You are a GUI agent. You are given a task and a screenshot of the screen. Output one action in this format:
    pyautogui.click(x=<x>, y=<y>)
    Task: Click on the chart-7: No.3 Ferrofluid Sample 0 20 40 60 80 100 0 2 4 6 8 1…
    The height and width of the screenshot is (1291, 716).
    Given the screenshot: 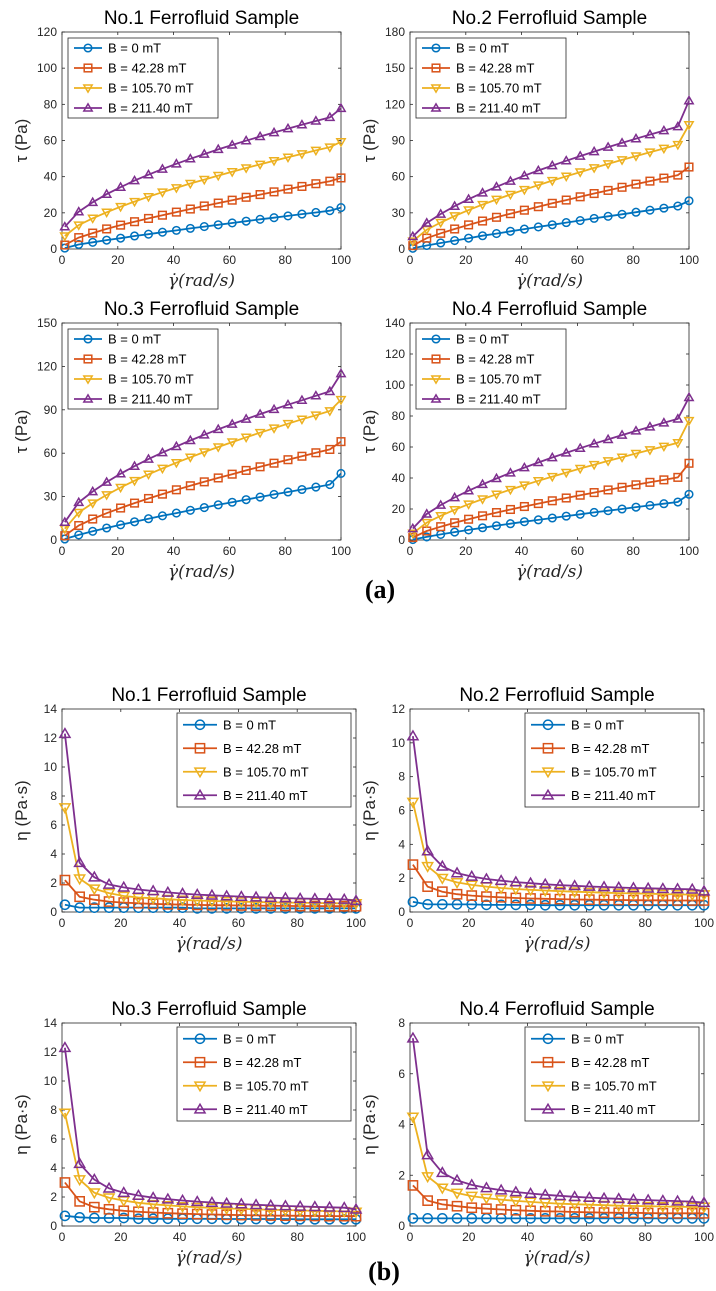 What is the action you would take?
    pyautogui.click(x=189, y=1133)
    